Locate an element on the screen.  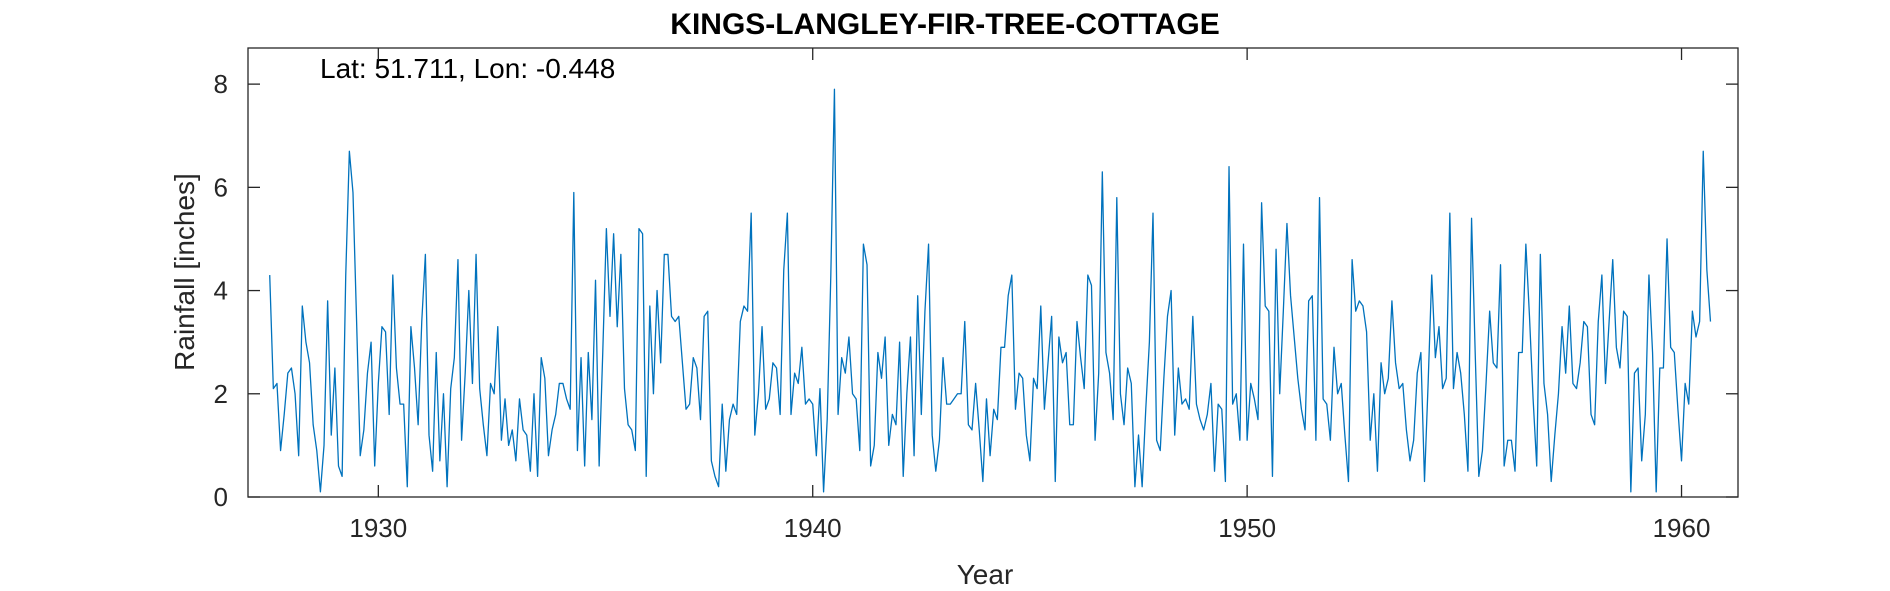
location-annotation: Lat: 51.711, Lon: -0.448 is located at coordinates (467, 68).